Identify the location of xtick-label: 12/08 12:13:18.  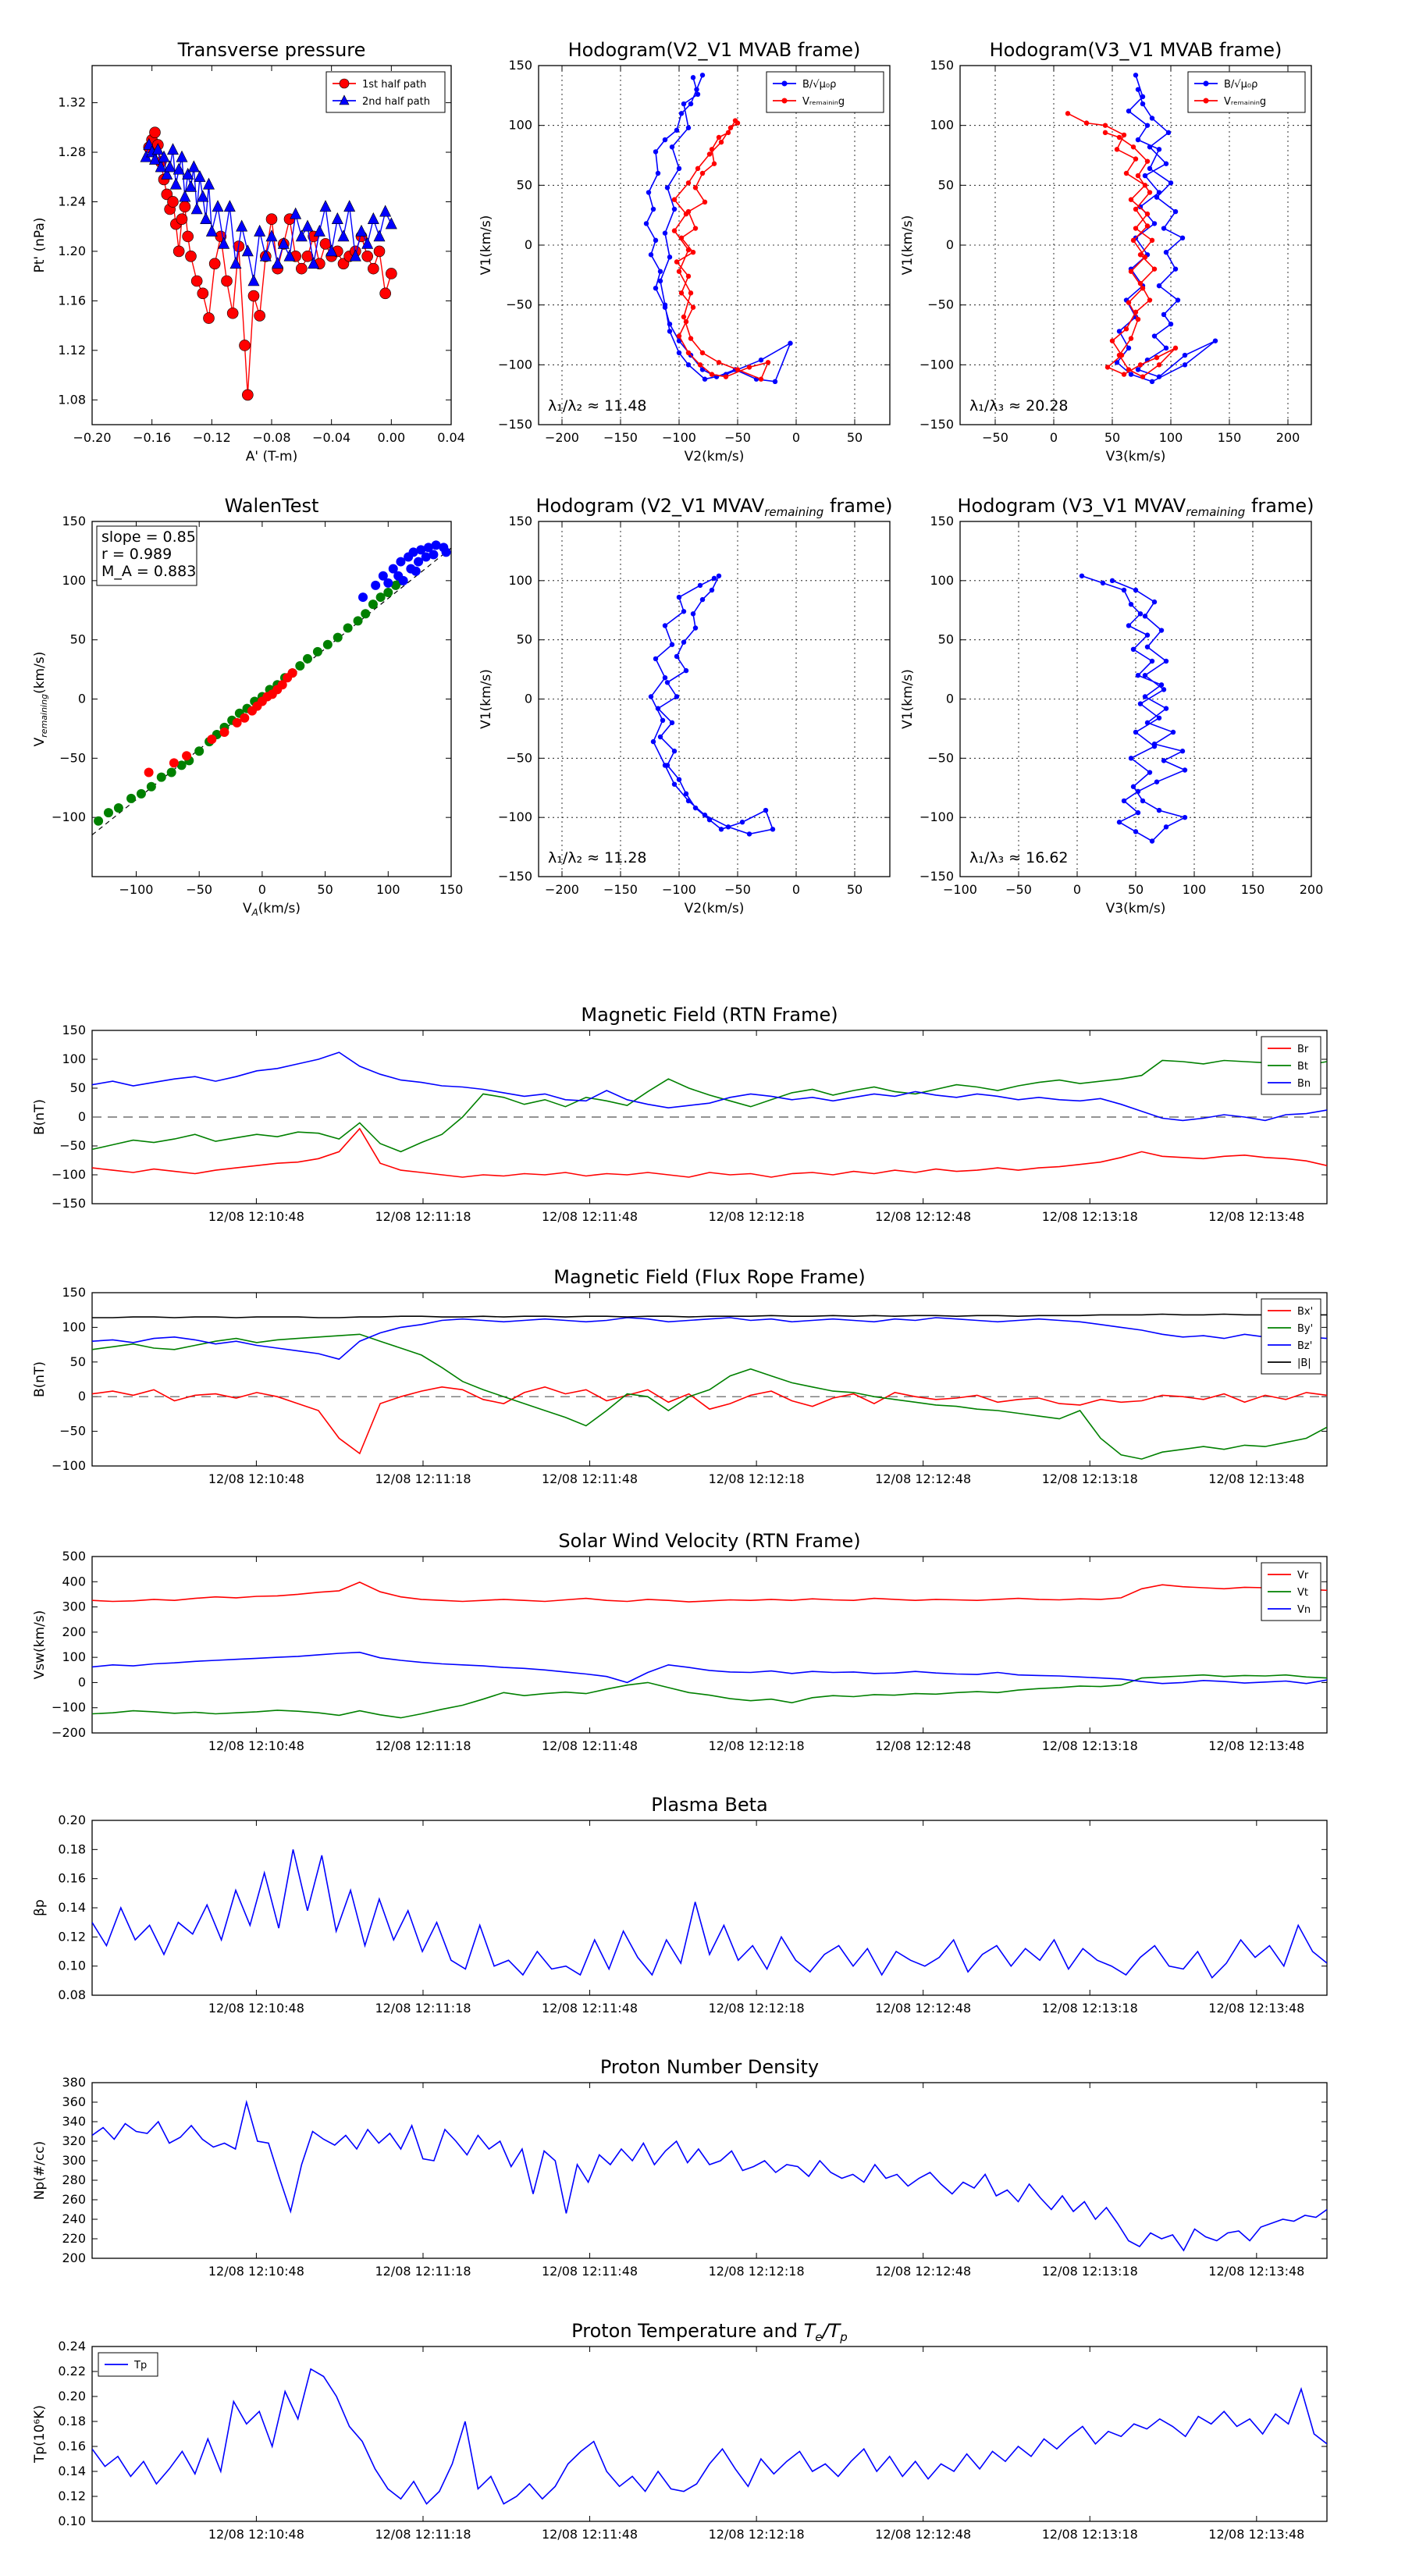
(1090, 2008).